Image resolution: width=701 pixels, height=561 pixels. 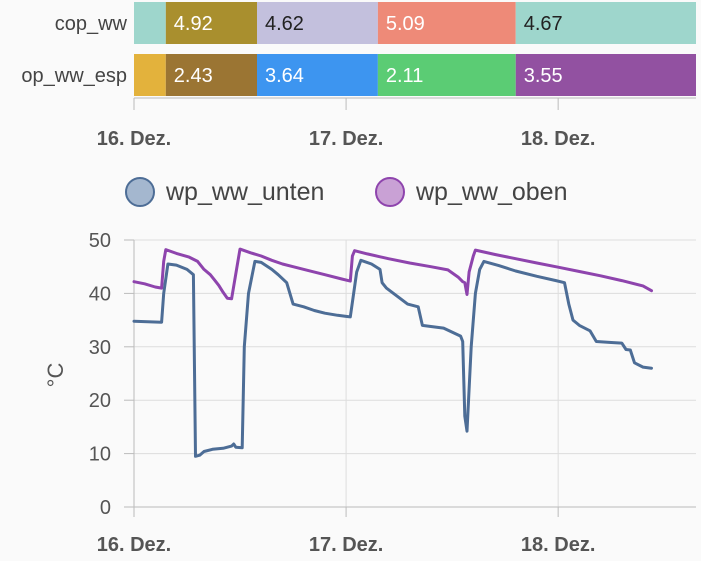 What do you see at coordinates (193, 76) in the screenshot?
I see `segment-value-label: 2.43` at bounding box center [193, 76].